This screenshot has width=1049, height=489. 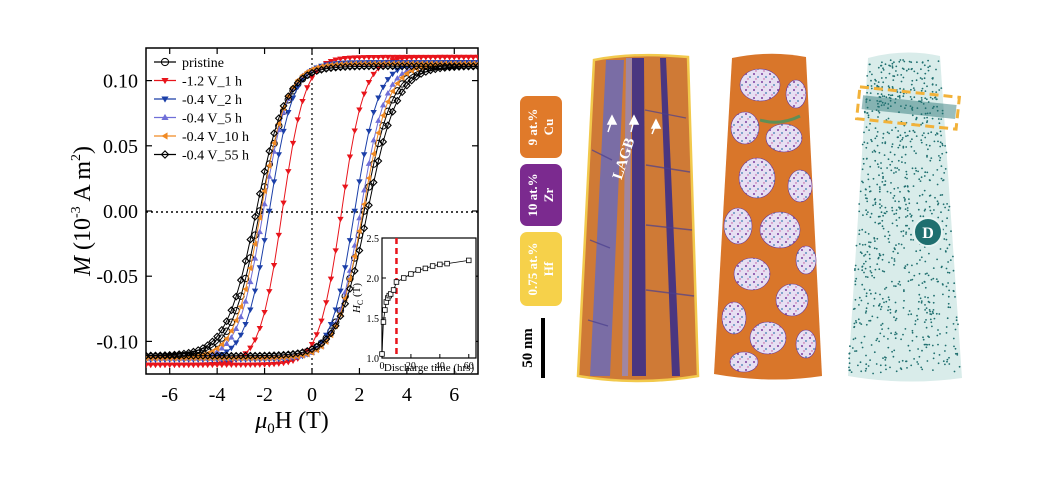 I want to click on x-tick-label: 0, so click(x=312, y=395).